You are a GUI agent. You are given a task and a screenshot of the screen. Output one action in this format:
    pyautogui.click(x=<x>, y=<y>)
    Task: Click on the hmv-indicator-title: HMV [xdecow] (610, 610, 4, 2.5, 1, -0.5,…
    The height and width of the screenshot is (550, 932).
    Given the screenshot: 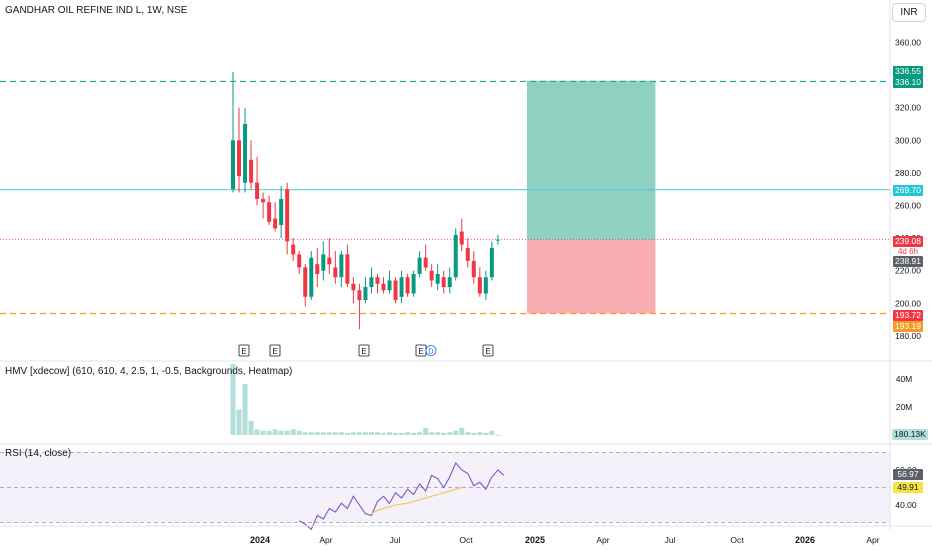 What is the action you would take?
    pyautogui.click(x=149, y=371)
    